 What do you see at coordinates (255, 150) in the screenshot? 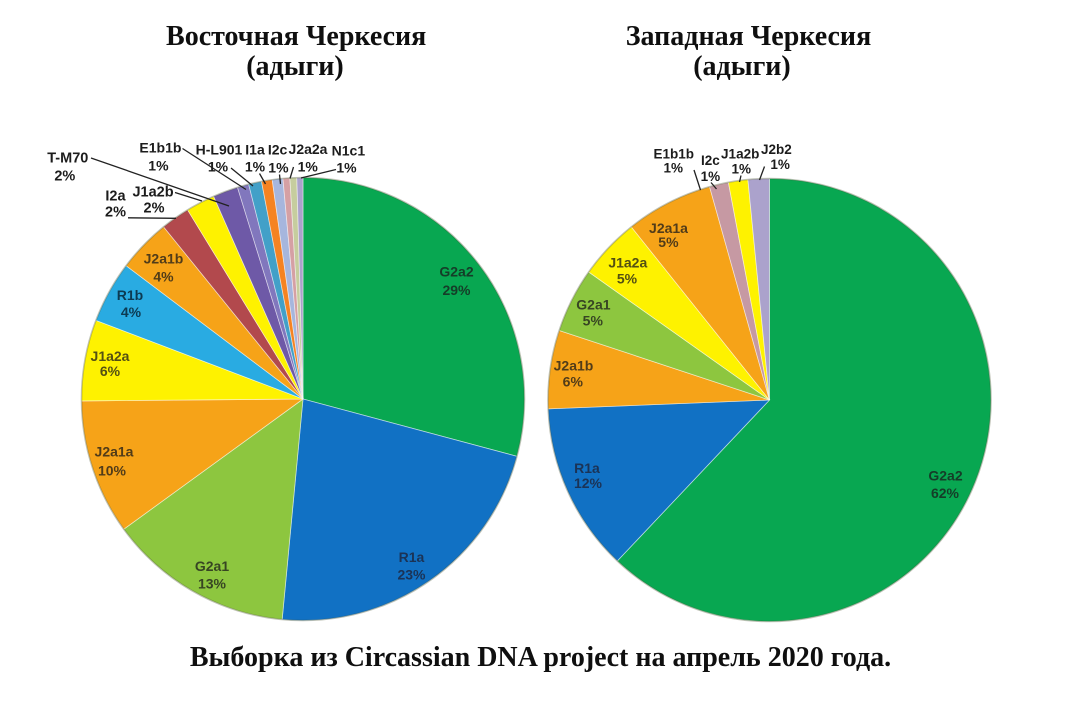
I see `svg-text: I1a` at bounding box center [255, 150].